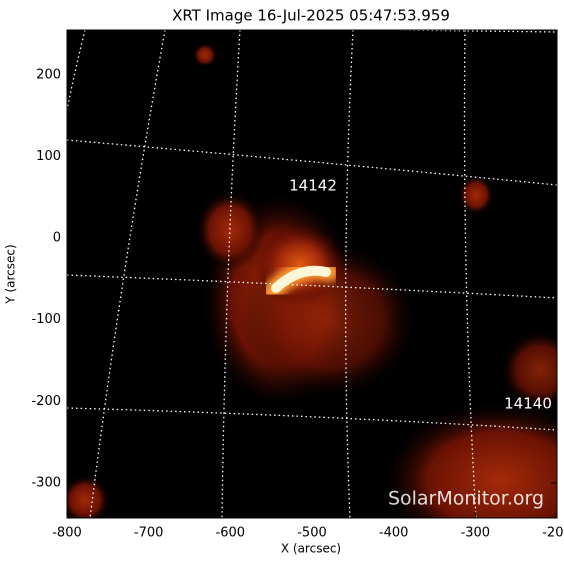 The height and width of the screenshot is (564, 564). Describe the element at coordinates (394, 533) in the screenshot. I see `x-tick-label: -400` at that location.